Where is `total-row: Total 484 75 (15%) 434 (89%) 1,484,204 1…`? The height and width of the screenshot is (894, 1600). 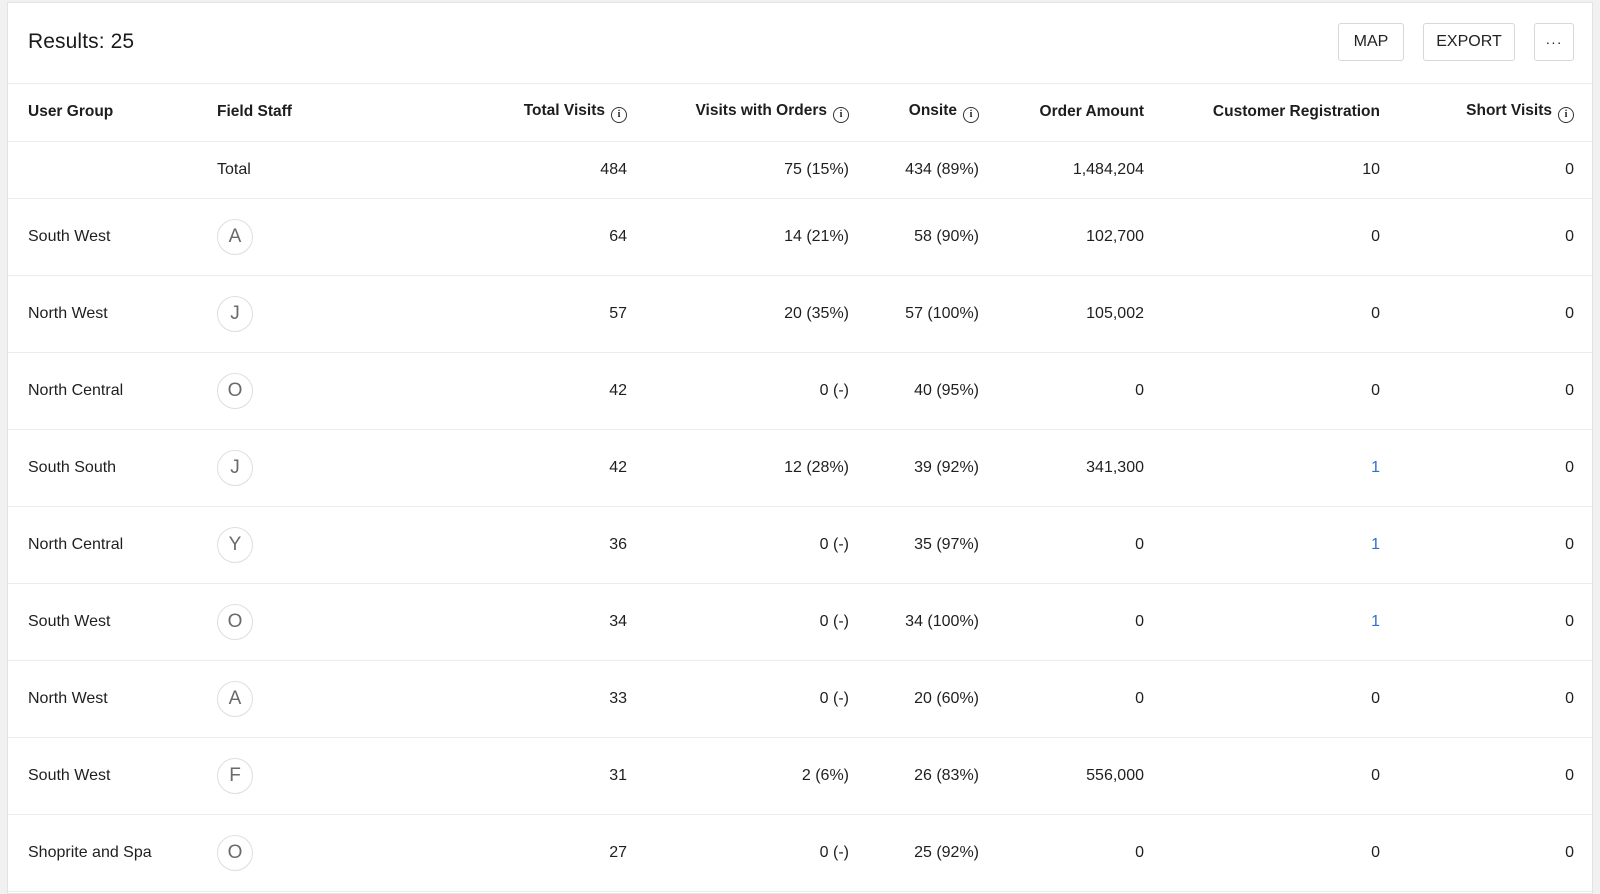
total-row: Total 484 75 (15%) 434 (89%) 1,484,204 1… is located at coordinates (800, 170).